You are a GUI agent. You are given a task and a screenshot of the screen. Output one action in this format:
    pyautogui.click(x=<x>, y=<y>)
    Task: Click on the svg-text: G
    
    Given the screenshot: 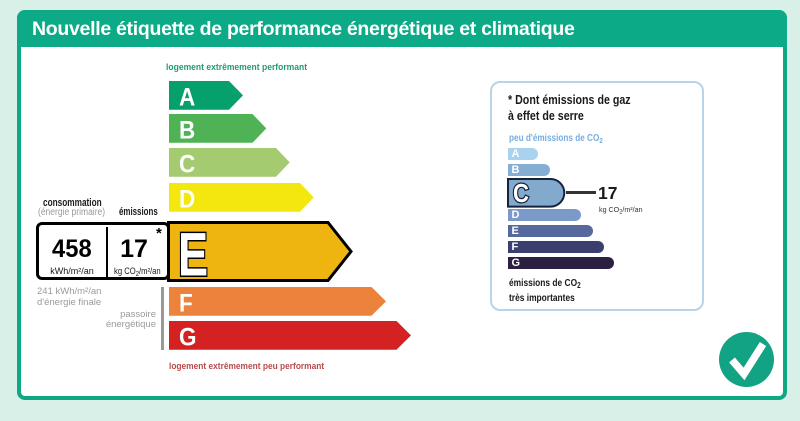 What is the action you would take?
    pyautogui.click(x=188, y=337)
    